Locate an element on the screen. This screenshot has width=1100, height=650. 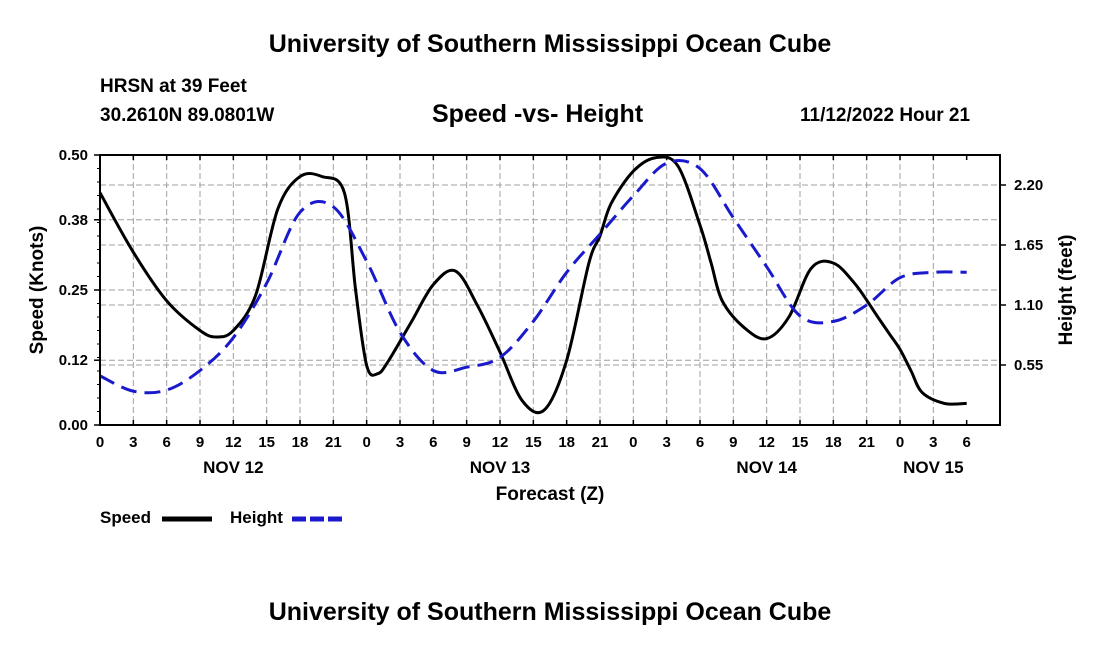
x-date-label: NOV 14 is located at coordinates (766, 467).